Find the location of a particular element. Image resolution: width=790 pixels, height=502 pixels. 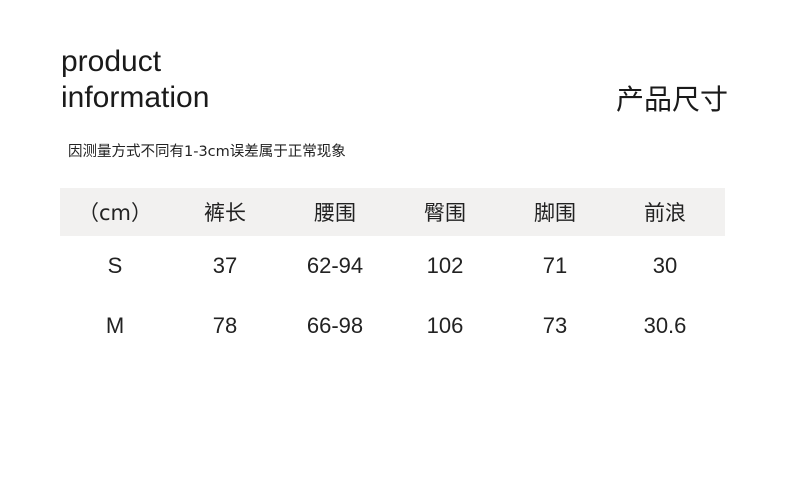

page-title: product information is located at coordinates (135, 80).